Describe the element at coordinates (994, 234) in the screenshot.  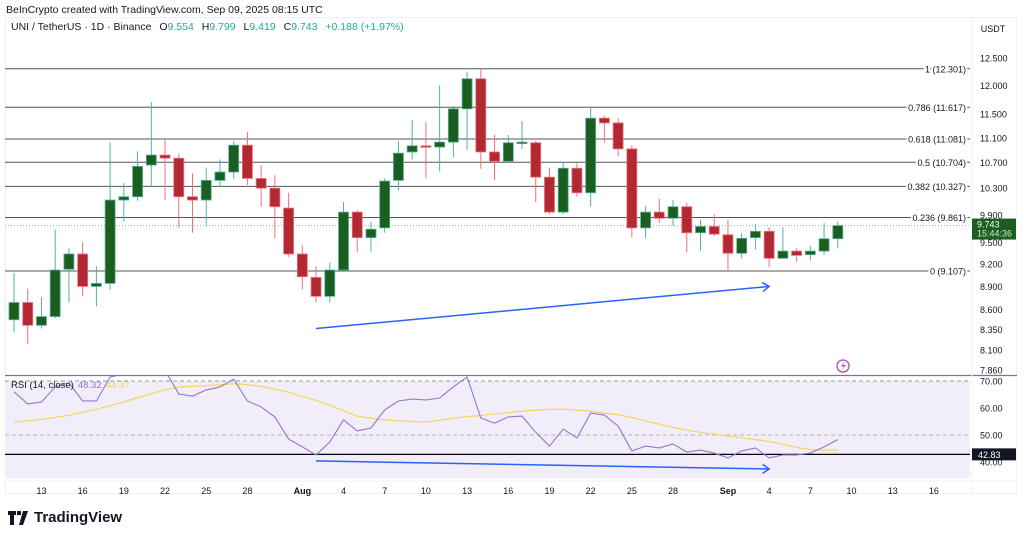
I see `bar-countdown: 15:44:36` at that location.